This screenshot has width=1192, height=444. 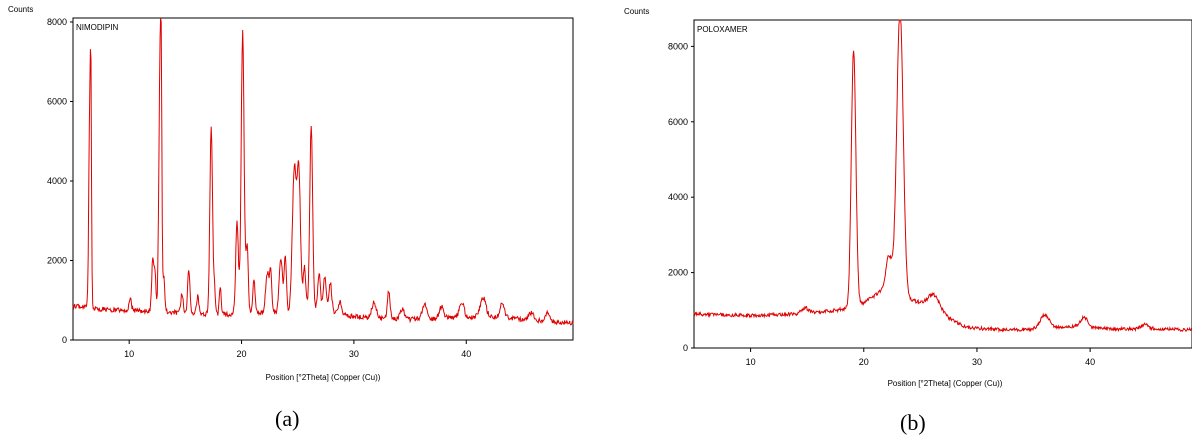 What do you see at coordinates (297, 349) in the screenshot?
I see `chart-a-xaxis: 10 20 30 40` at bounding box center [297, 349].